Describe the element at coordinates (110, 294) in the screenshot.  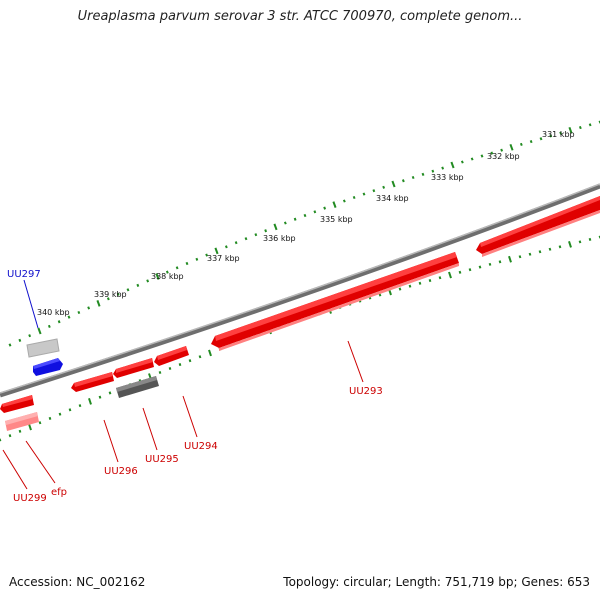
I see `tick-label-339: 339 kbp` at that location.